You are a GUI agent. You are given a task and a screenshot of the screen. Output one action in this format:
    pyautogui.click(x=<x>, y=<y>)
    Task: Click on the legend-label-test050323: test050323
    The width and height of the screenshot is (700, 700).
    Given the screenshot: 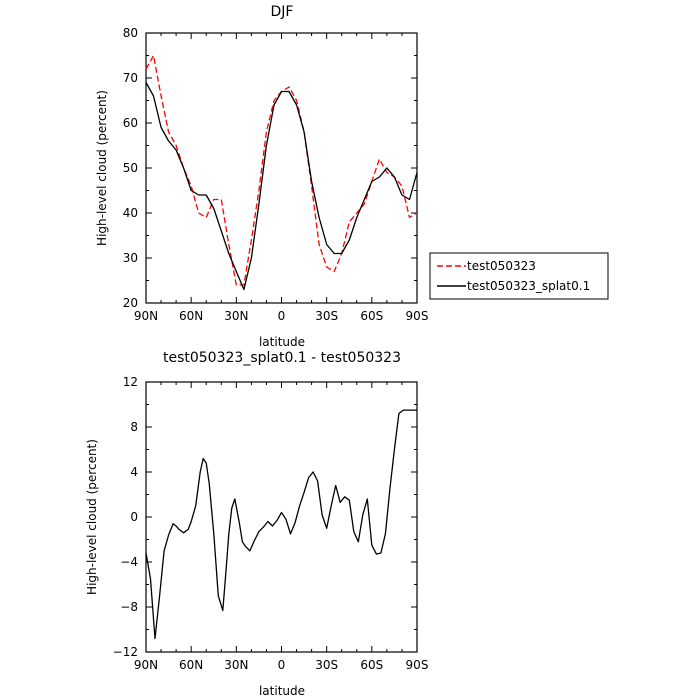 What is the action you would take?
    pyautogui.click(x=501, y=266)
    